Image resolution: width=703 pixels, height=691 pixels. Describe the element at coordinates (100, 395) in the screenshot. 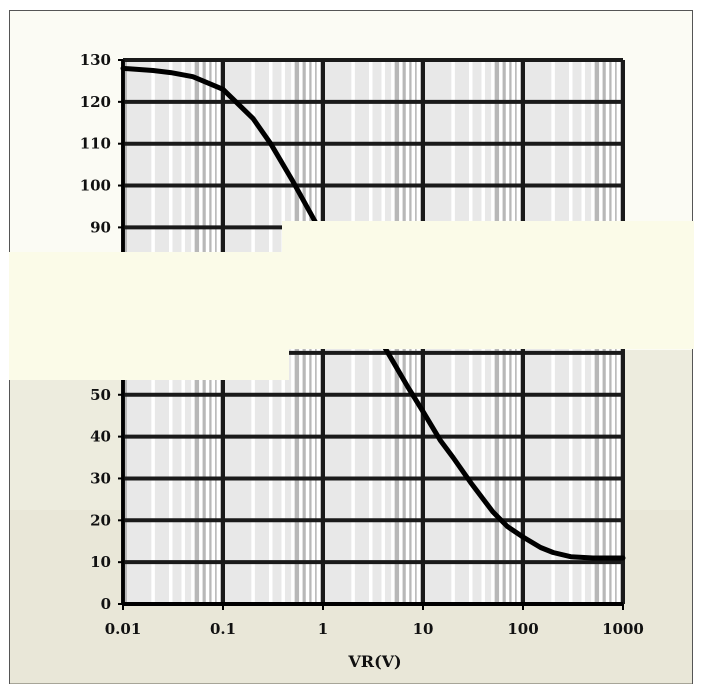

I see `y-tick-label: 50` at that location.